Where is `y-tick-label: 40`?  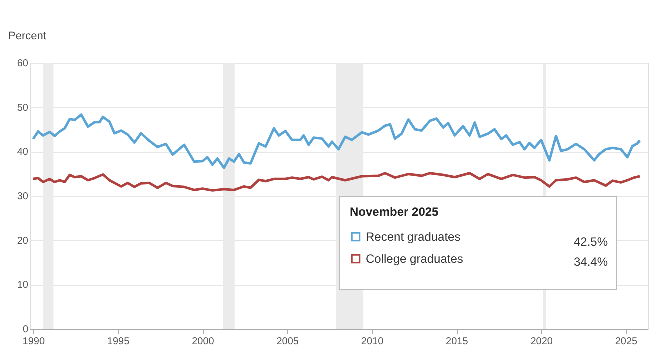
y-tick-label: 40 is located at coordinates (23, 152).